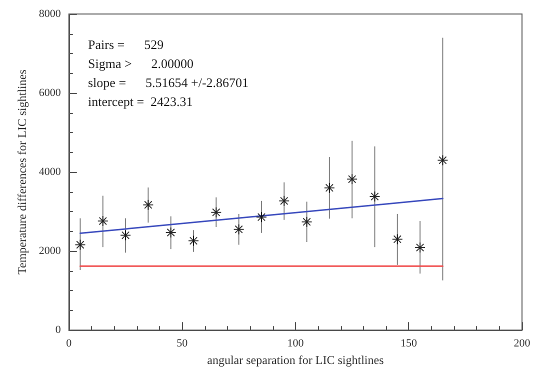 The image size is (545, 379). I want to click on x-tick-label: 150, so click(409, 344).